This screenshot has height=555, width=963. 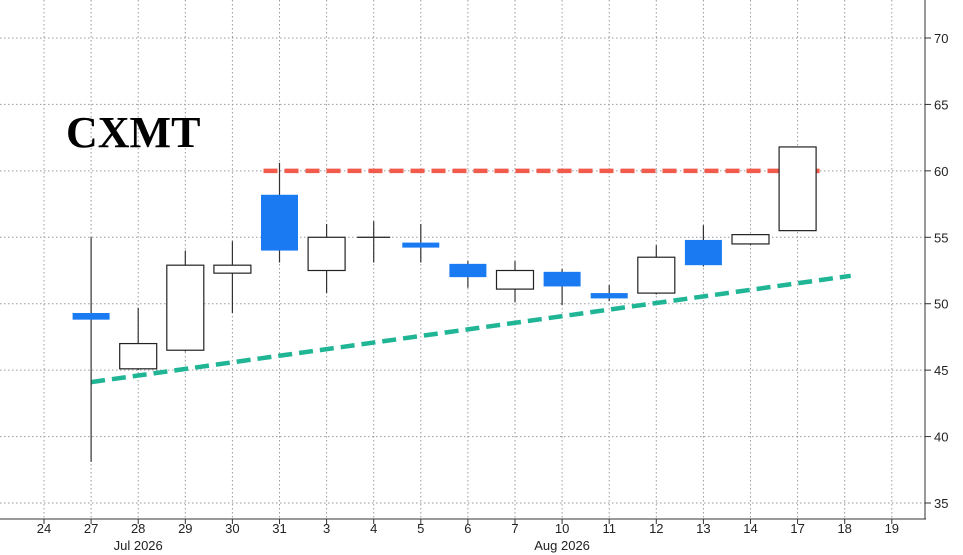 What do you see at coordinates (941, 304) in the screenshot?
I see `y-tick-label-50: 50` at bounding box center [941, 304].